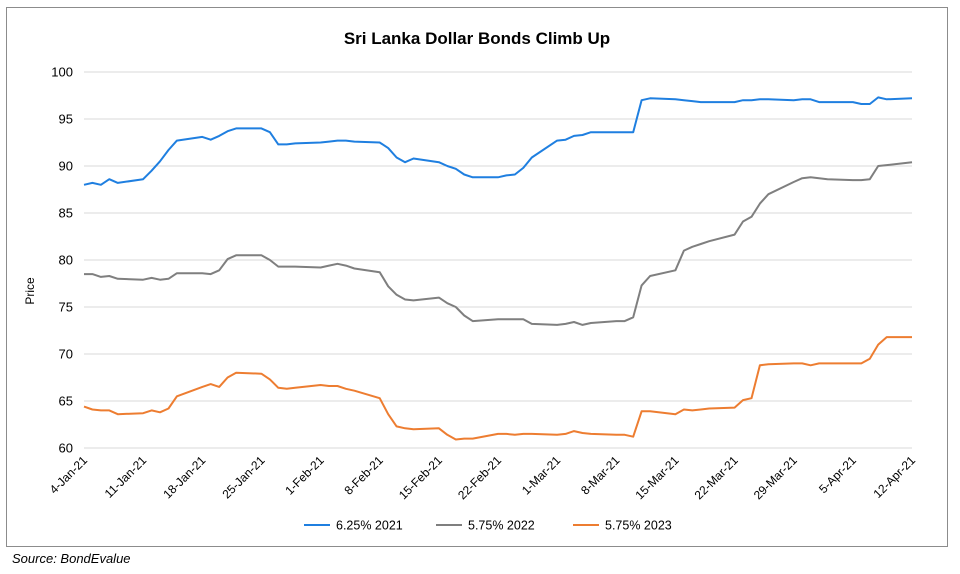 The height and width of the screenshot is (574, 960). What do you see at coordinates (66, 260) in the screenshot?
I see `y-tick-label: 80` at bounding box center [66, 260].